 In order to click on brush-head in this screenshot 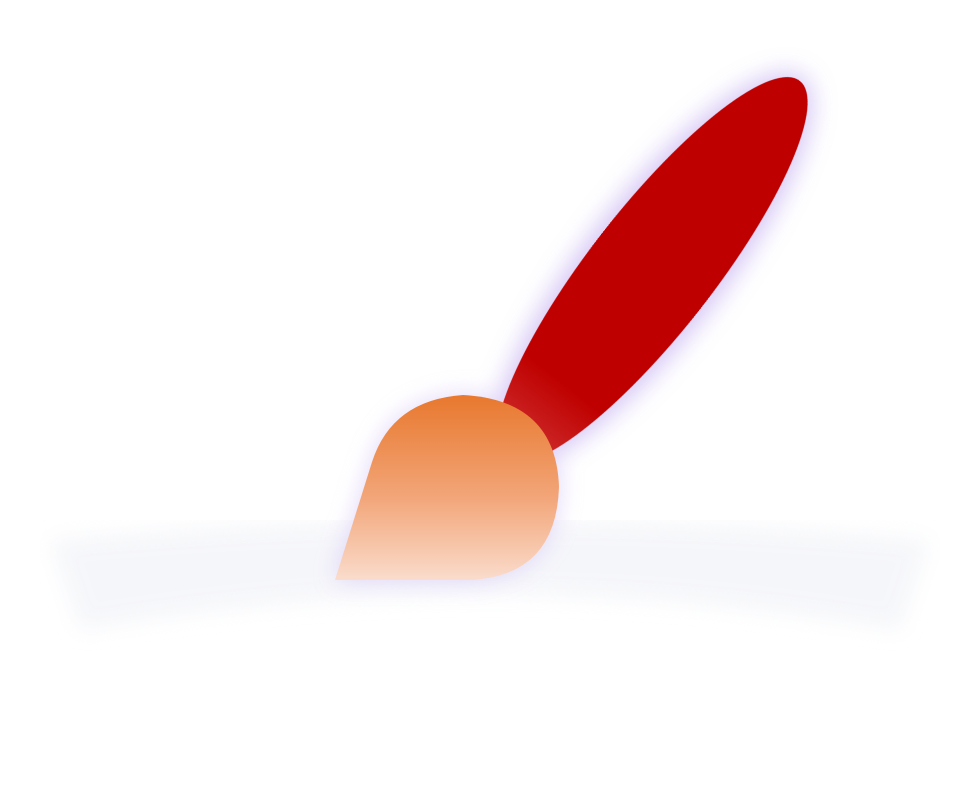, I will do `click(447, 487)`.